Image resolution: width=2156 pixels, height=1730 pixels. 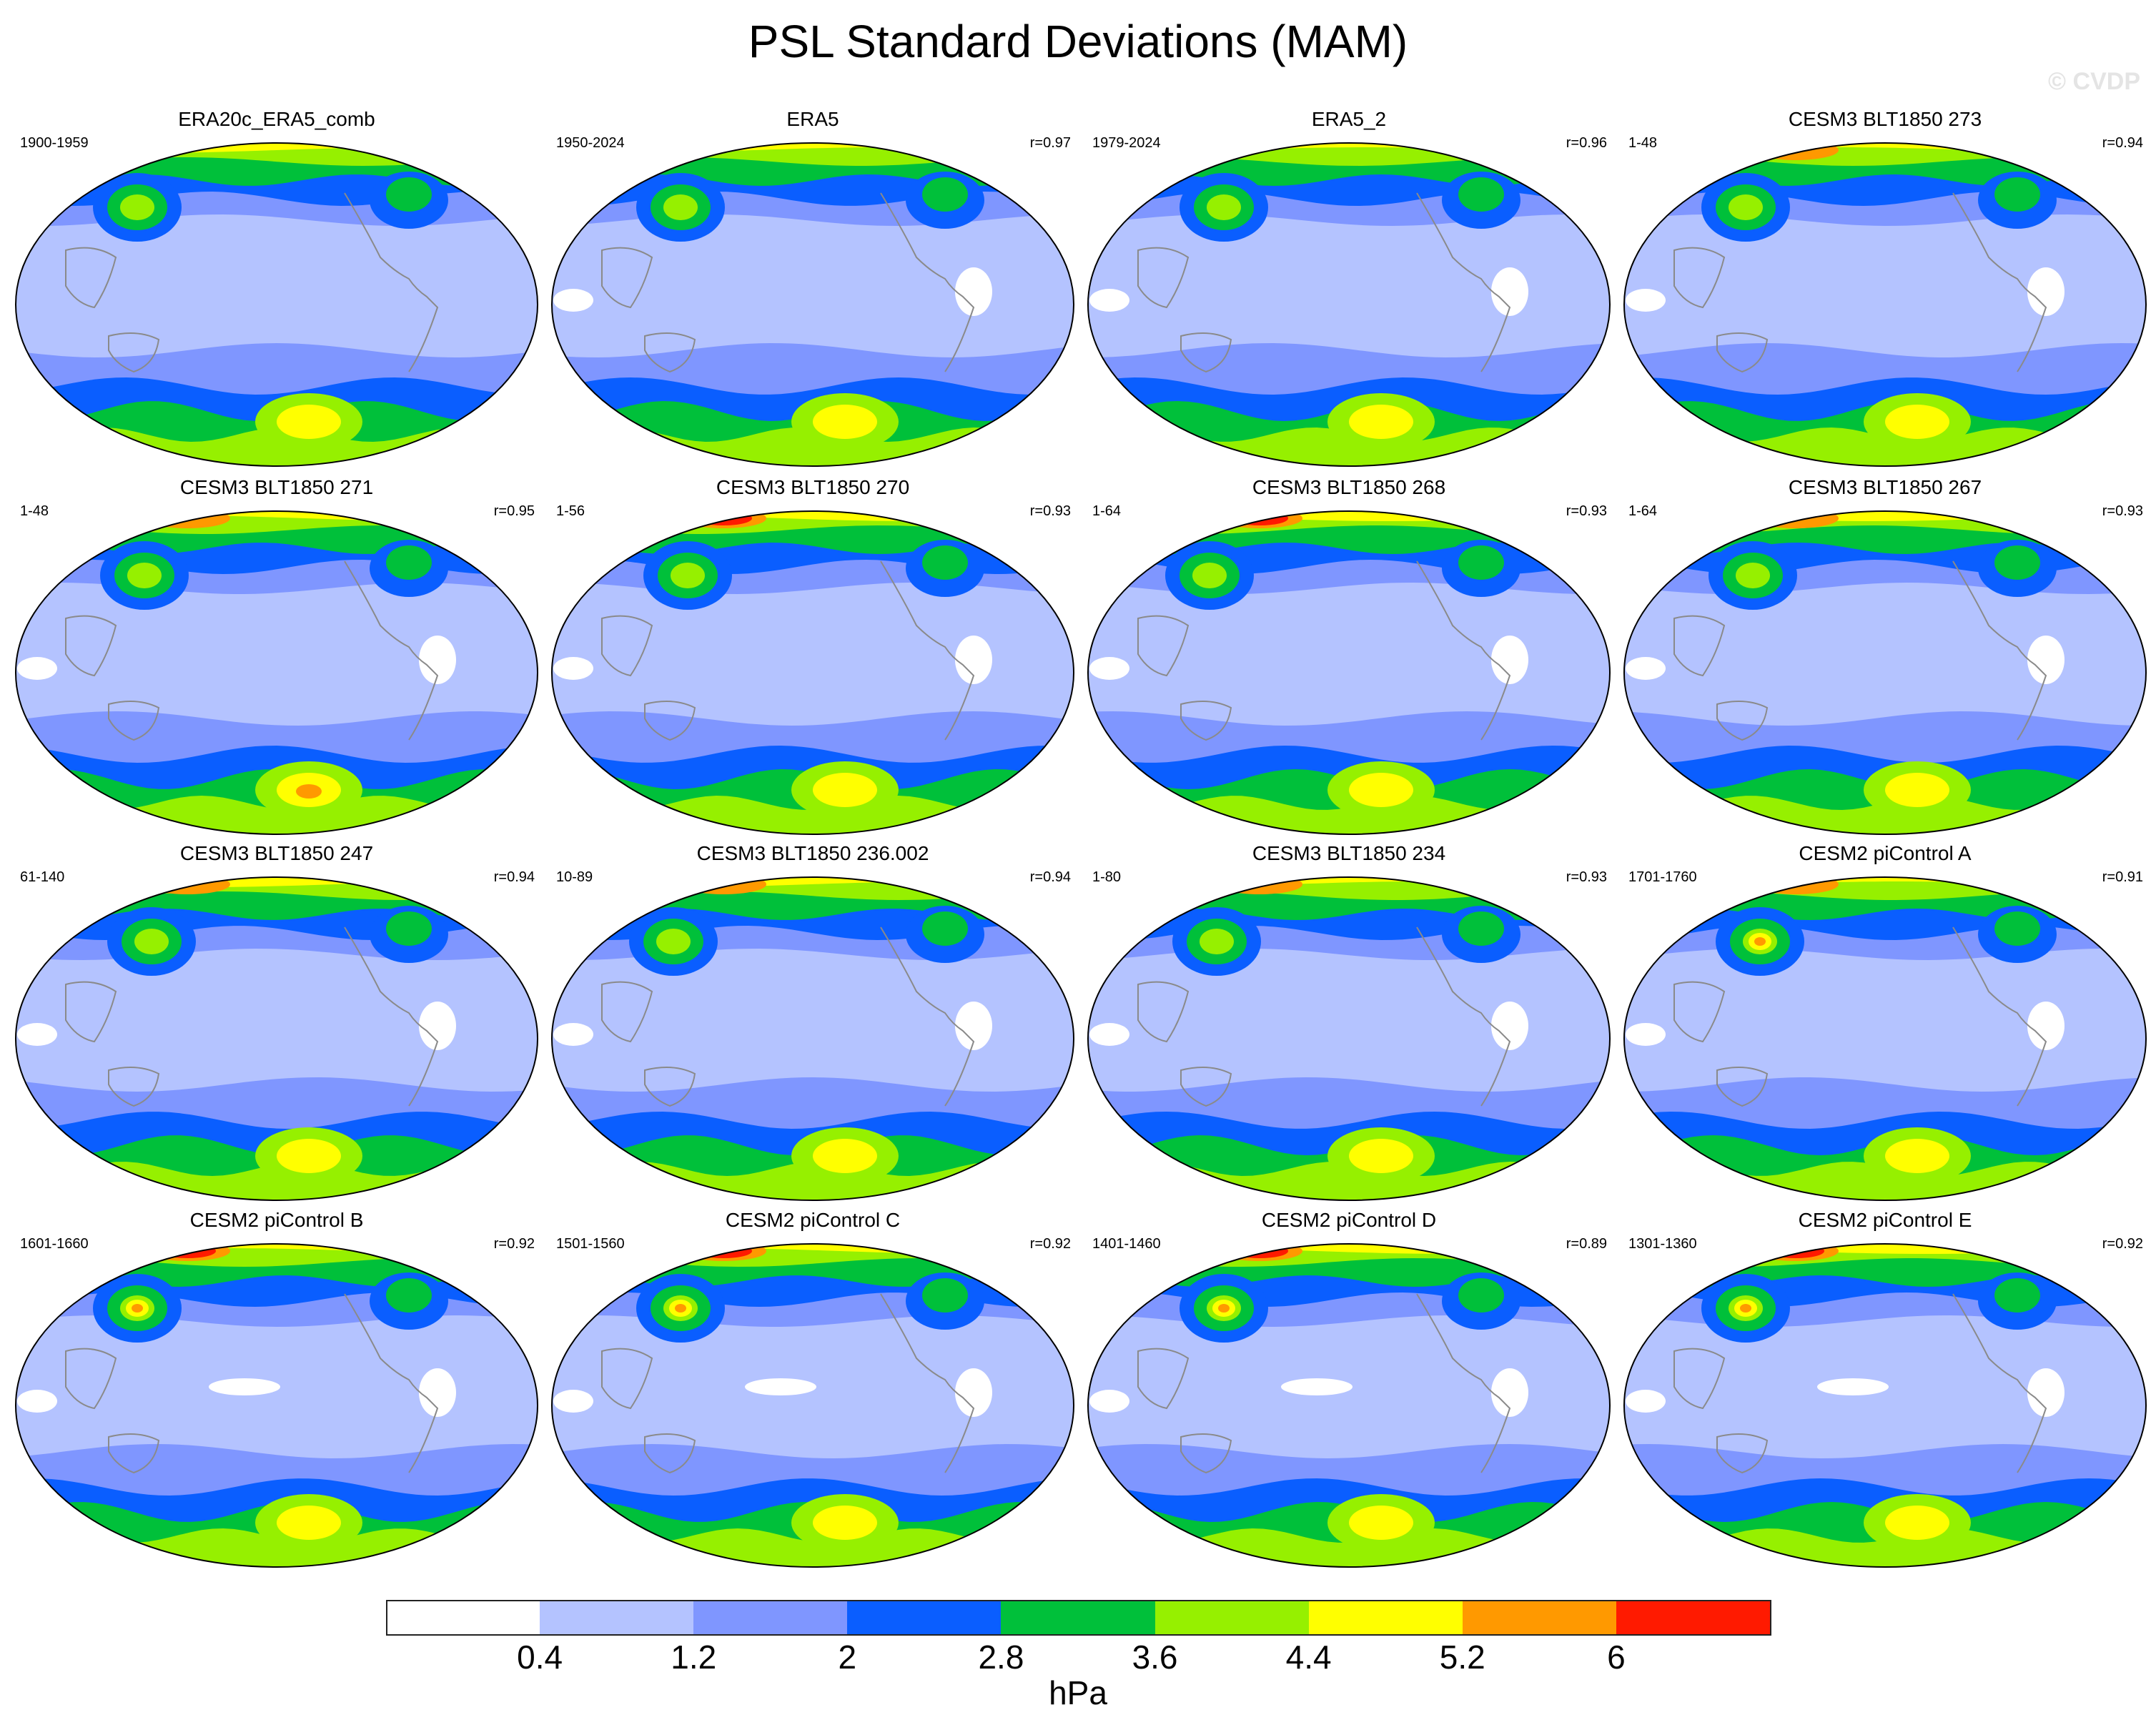 I want to click on panel-period: 10-89, so click(x=574, y=877).